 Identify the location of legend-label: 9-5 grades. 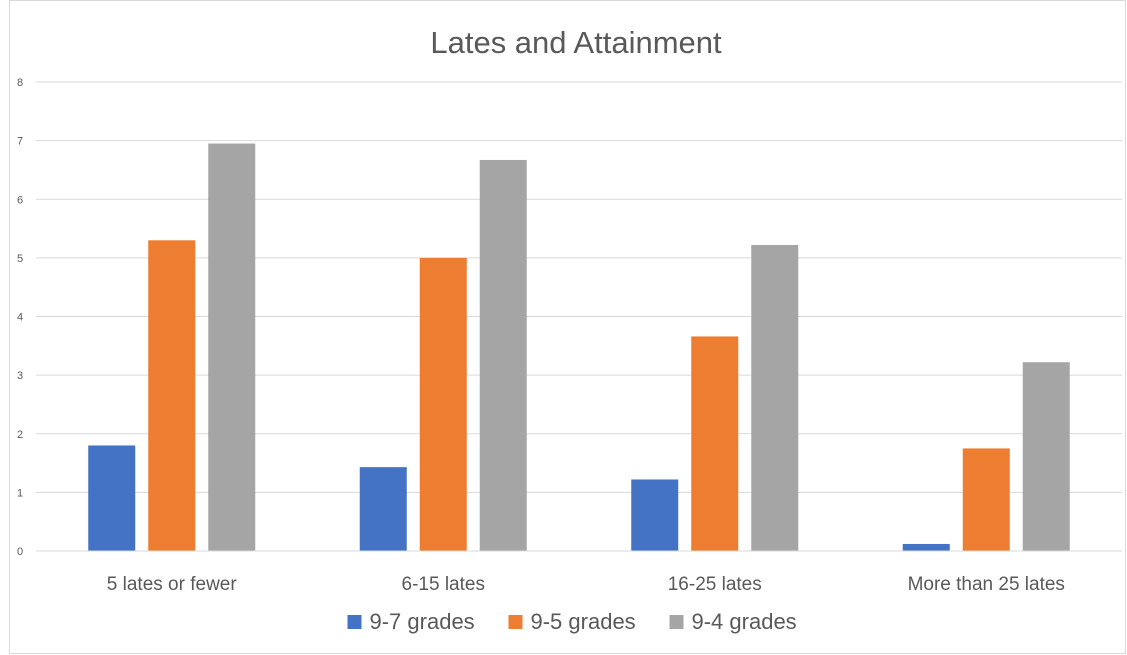
(583, 621).